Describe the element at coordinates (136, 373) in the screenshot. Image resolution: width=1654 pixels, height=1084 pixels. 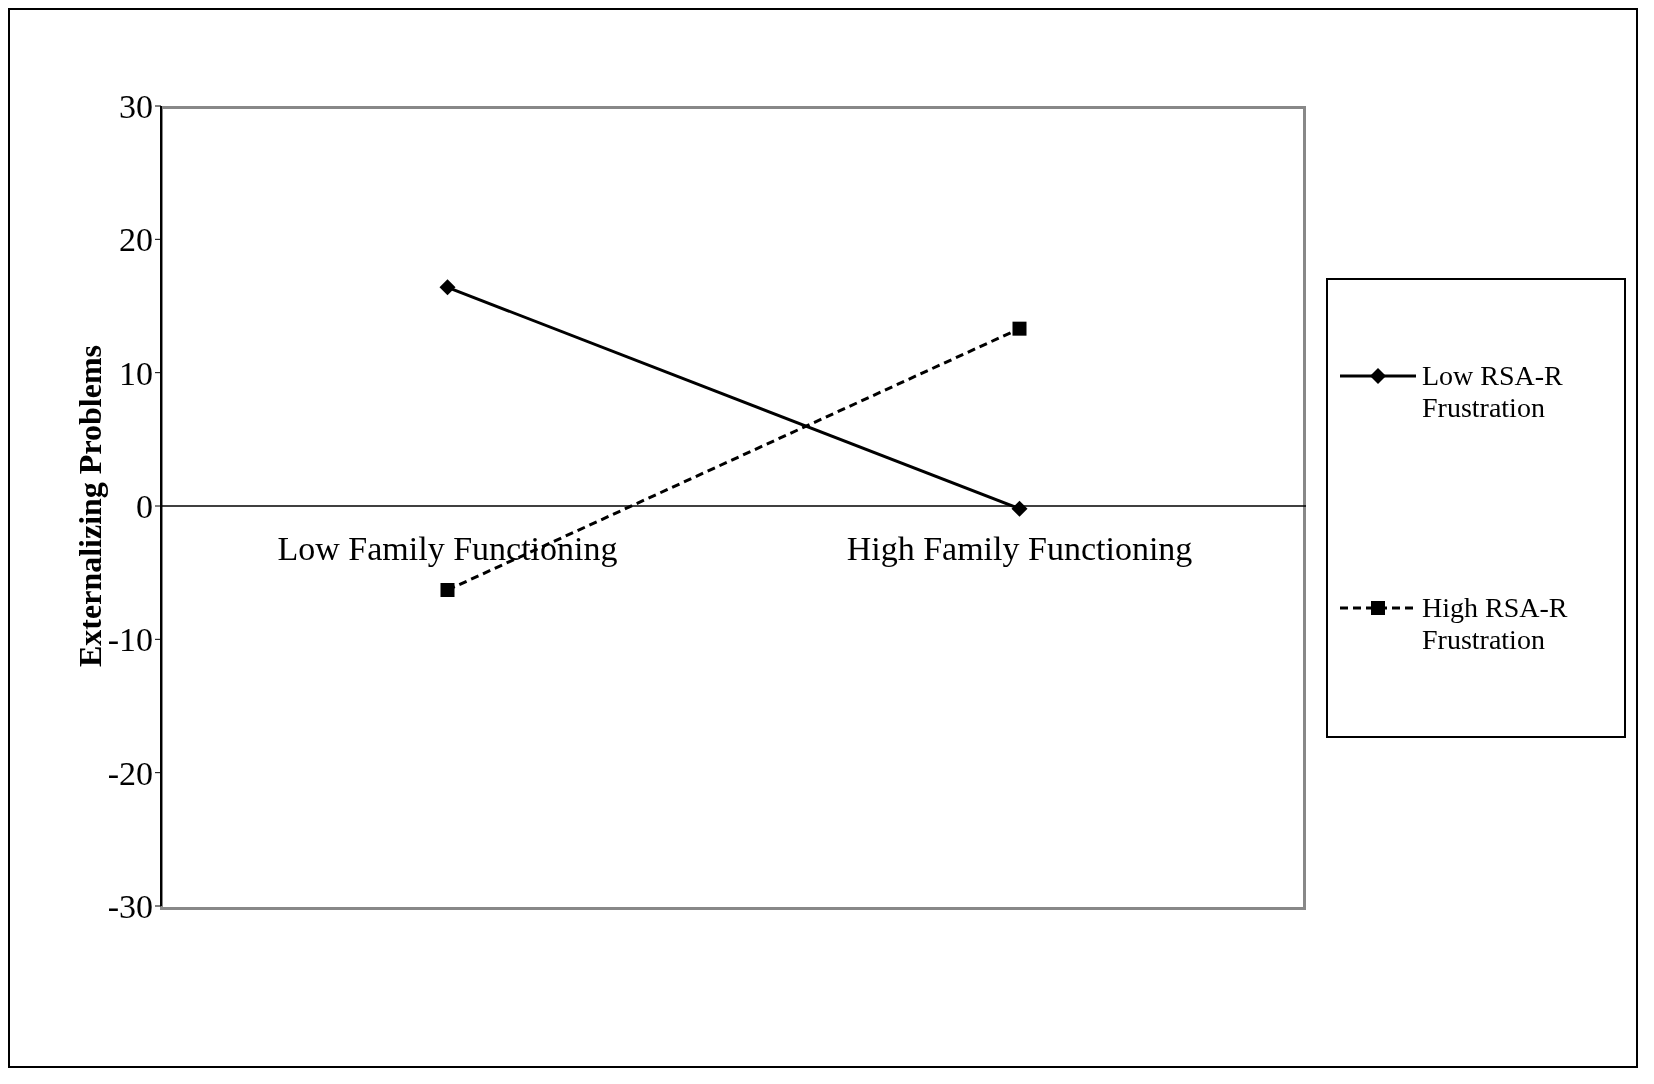
I see `y-tick-label: 10` at that location.